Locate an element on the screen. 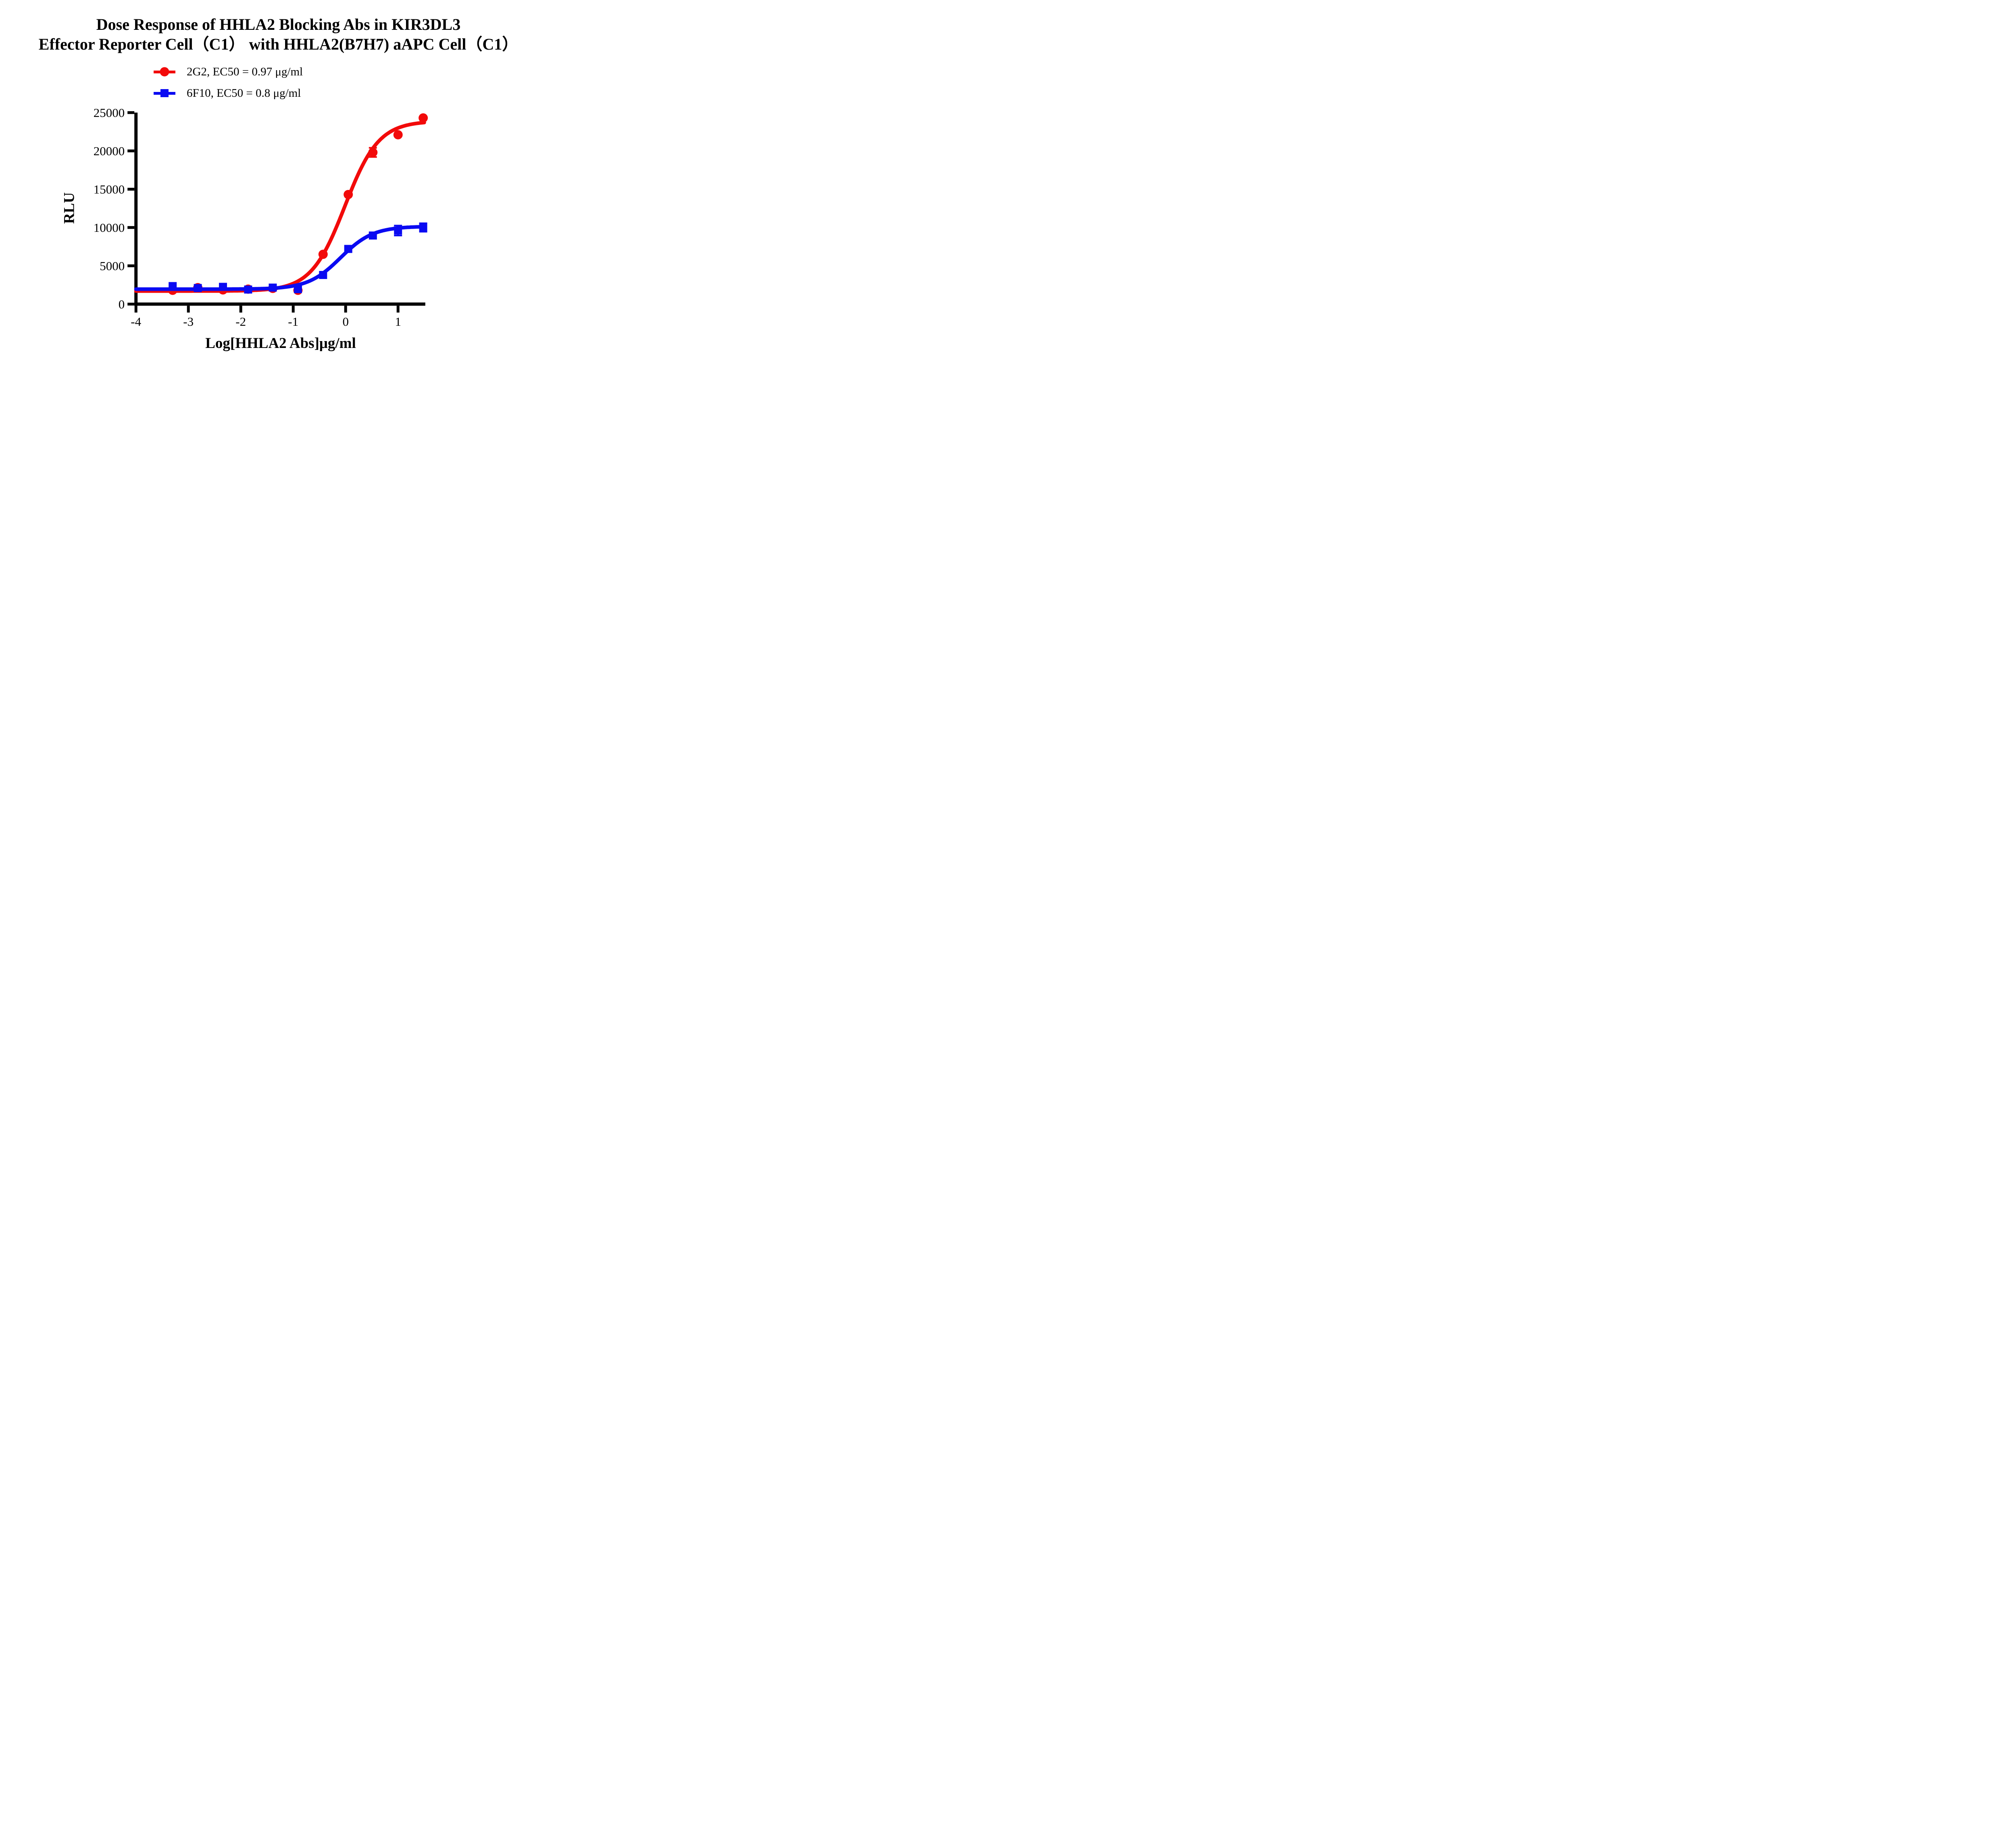 The image size is (2016, 1845). y-tick-label: 10000 is located at coordinates (109, 228).